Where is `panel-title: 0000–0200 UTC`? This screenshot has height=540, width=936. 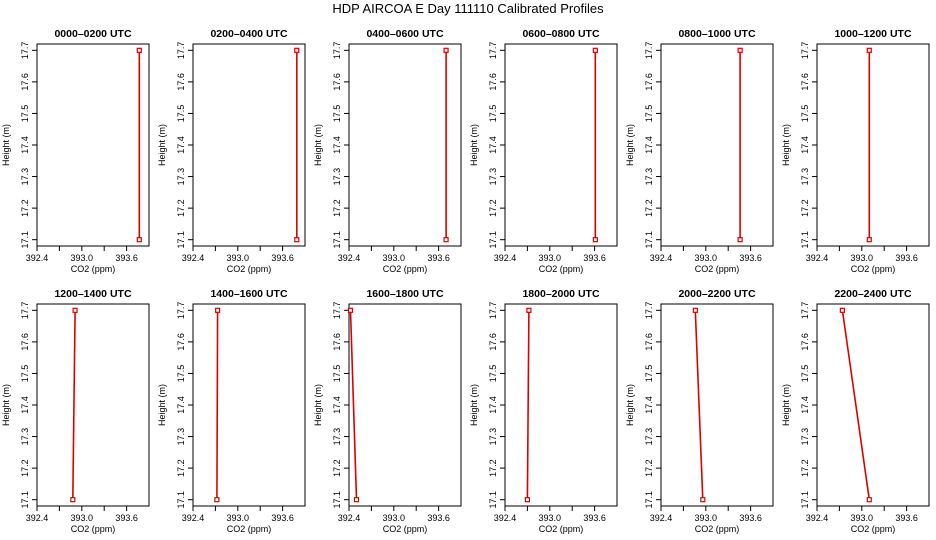 panel-title: 0000–0200 UTC is located at coordinates (92, 34).